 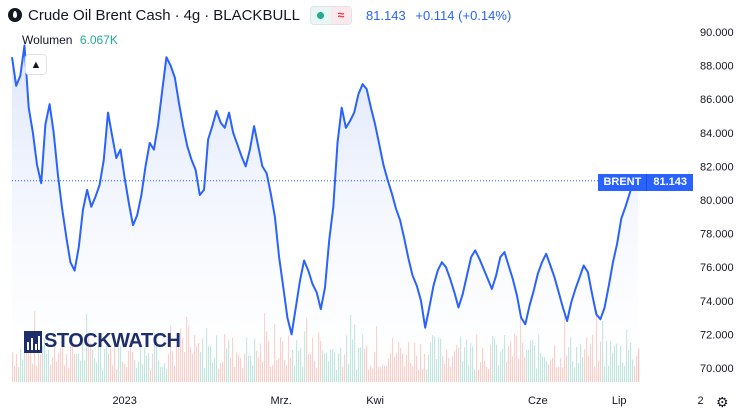 What do you see at coordinates (320, 15) in the screenshot?
I see `market-open-icon` at bounding box center [320, 15].